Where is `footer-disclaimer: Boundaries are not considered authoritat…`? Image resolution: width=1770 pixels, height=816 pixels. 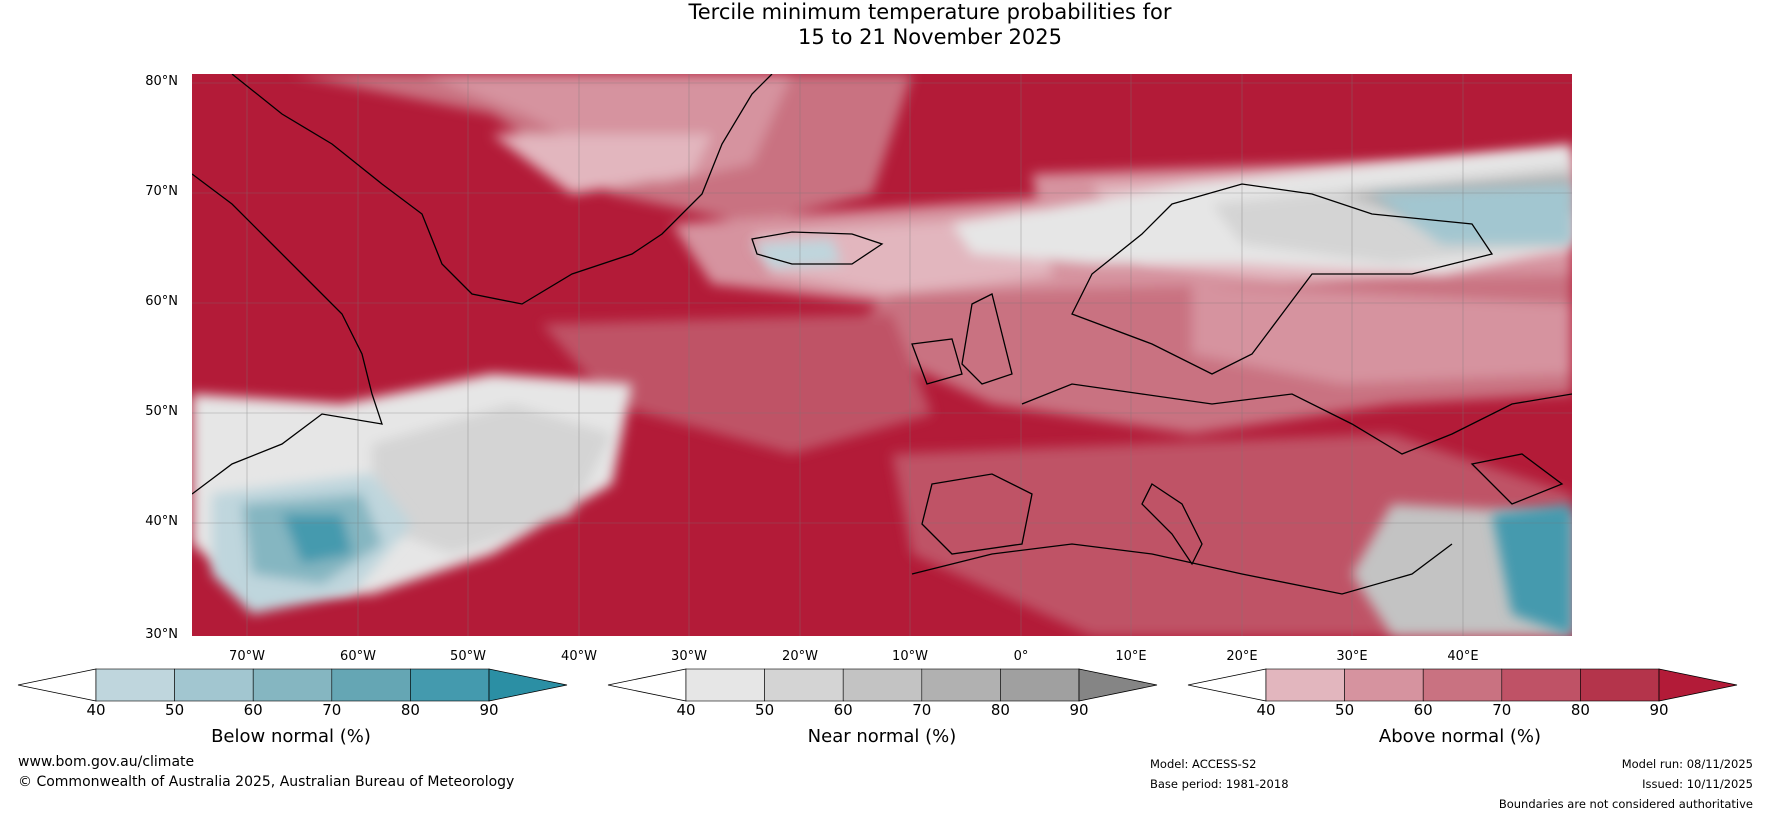 footer-disclaimer: Boundaries are not considered authoritat… is located at coordinates (1625, 804).